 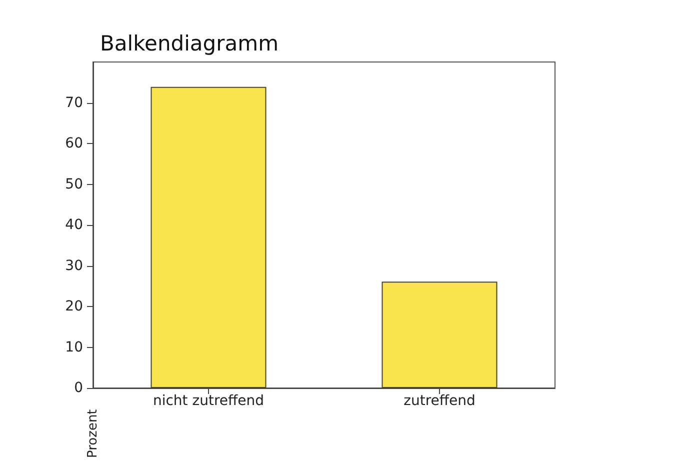 What do you see at coordinates (74, 102) in the screenshot?
I see `y-tick-label: 70` at bounding box center [74, 102].